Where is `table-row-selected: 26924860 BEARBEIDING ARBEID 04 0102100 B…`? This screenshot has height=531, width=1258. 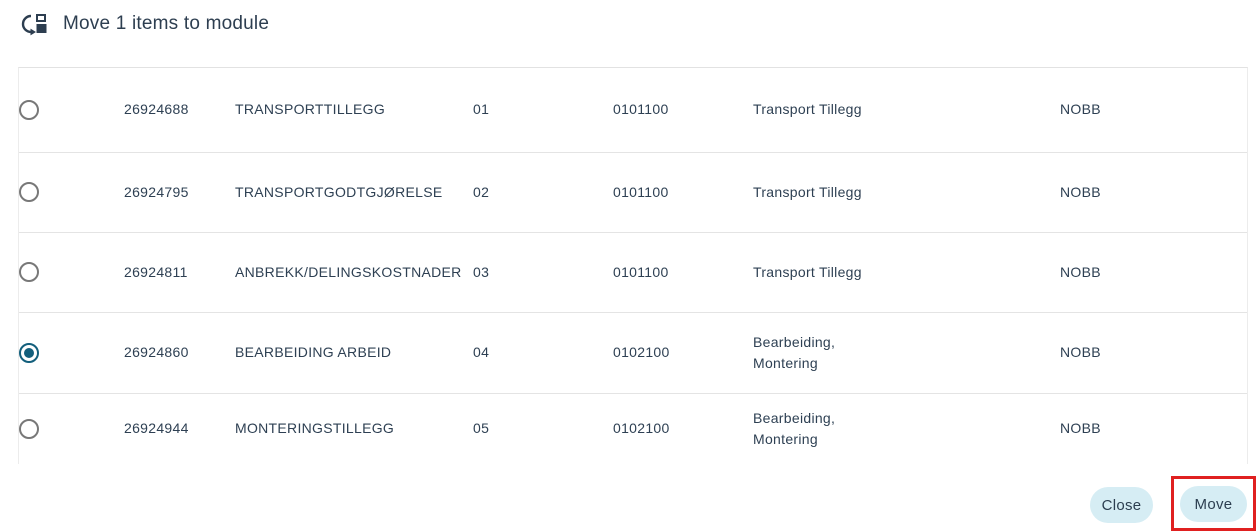 table-row-selected: 26924860 BEARBEIDING ARBEID 04 0102100 B… is located at coordinates (633, 352).